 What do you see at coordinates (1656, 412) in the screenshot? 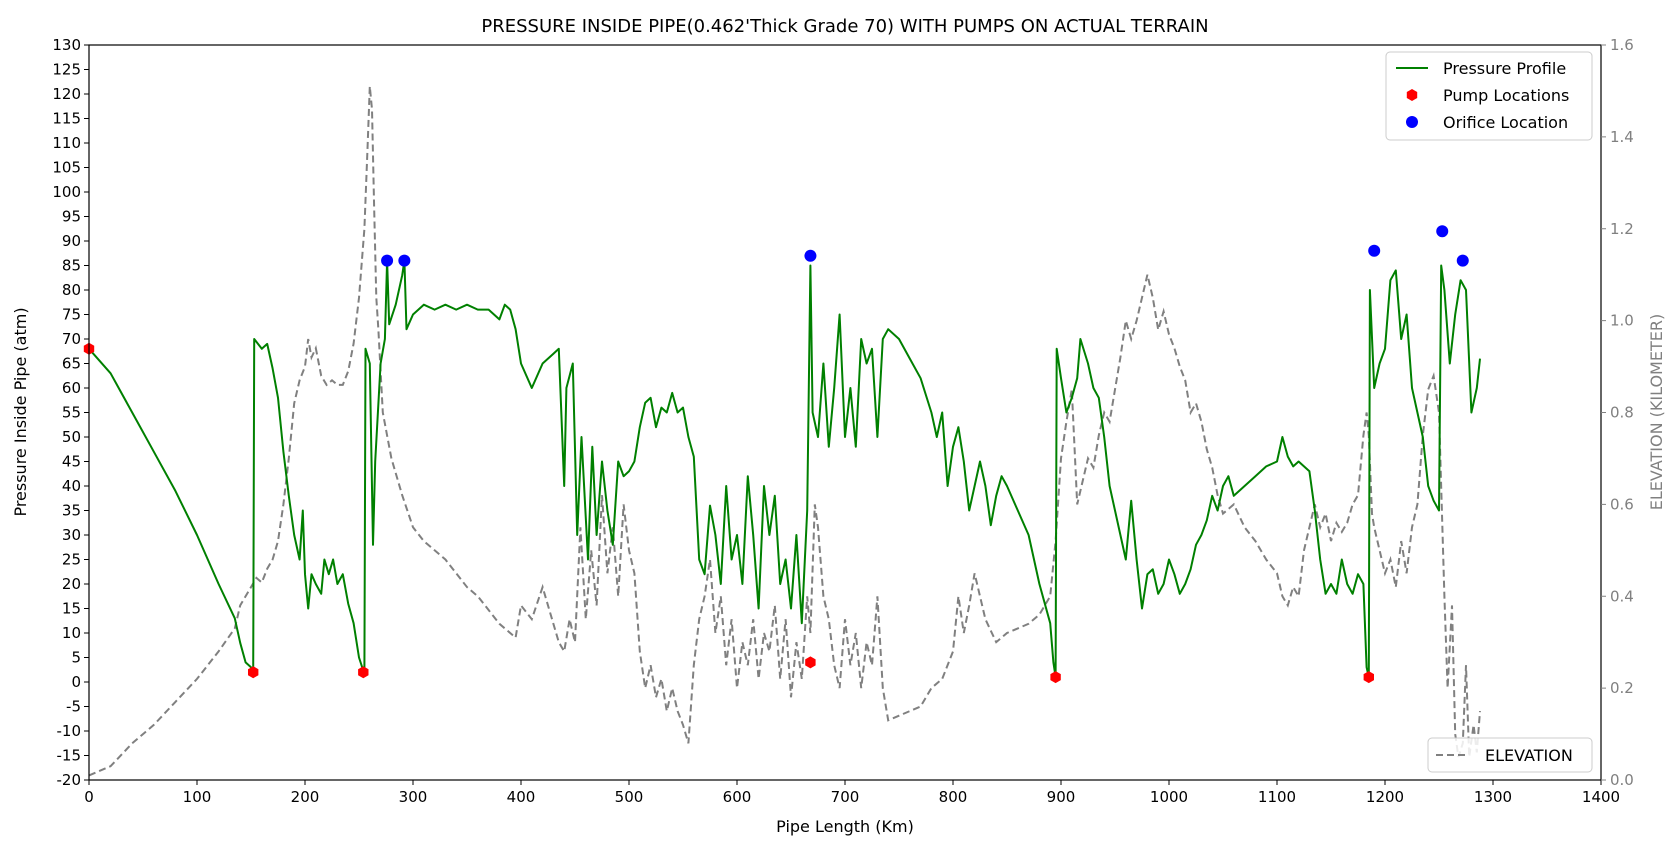
I see `y-axis-right-label: ELEVATION (KILOMETER)` at bounding box center [1656, 412].